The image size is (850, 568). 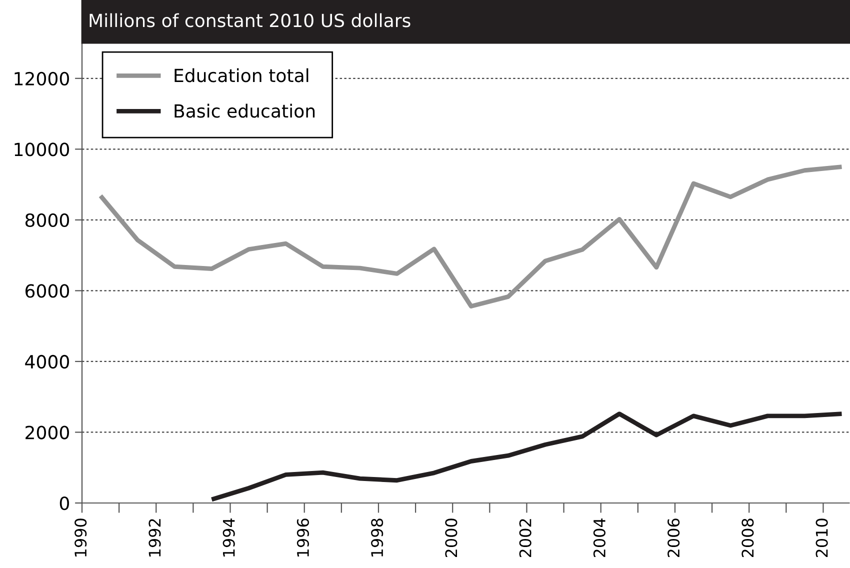 I want to click on x-tick-label: 1994, so click(x=228, y=537).